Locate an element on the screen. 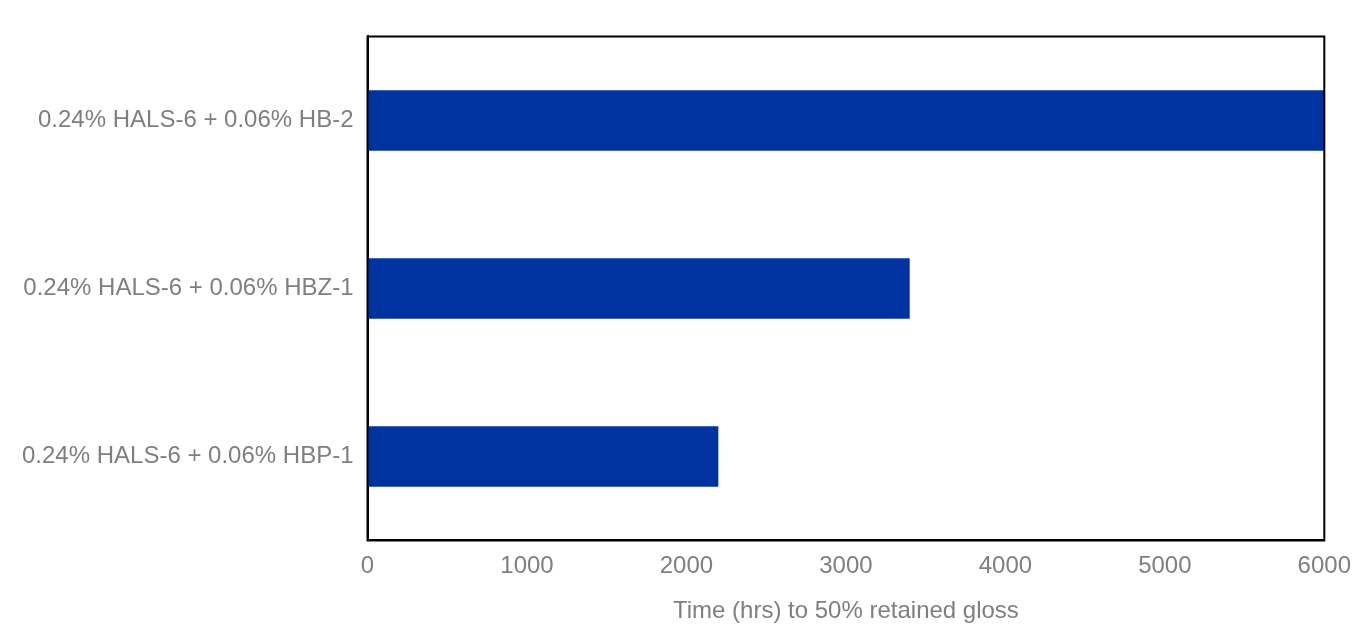 The width and height of the screenshot is (1371, 639). y-tick-label: 0.24% HALS-6 + 0.06% HBP-1 is located at coordinates (188, 455).